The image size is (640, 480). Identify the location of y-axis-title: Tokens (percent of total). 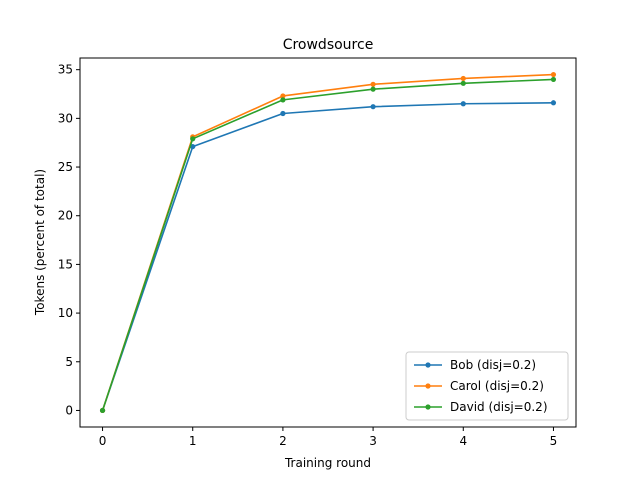
(40, 242).